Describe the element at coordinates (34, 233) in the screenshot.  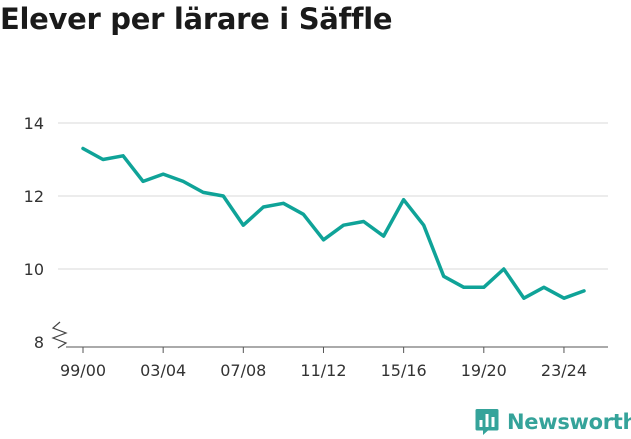
I see `y-axis: 8 10 12 14` at that location.